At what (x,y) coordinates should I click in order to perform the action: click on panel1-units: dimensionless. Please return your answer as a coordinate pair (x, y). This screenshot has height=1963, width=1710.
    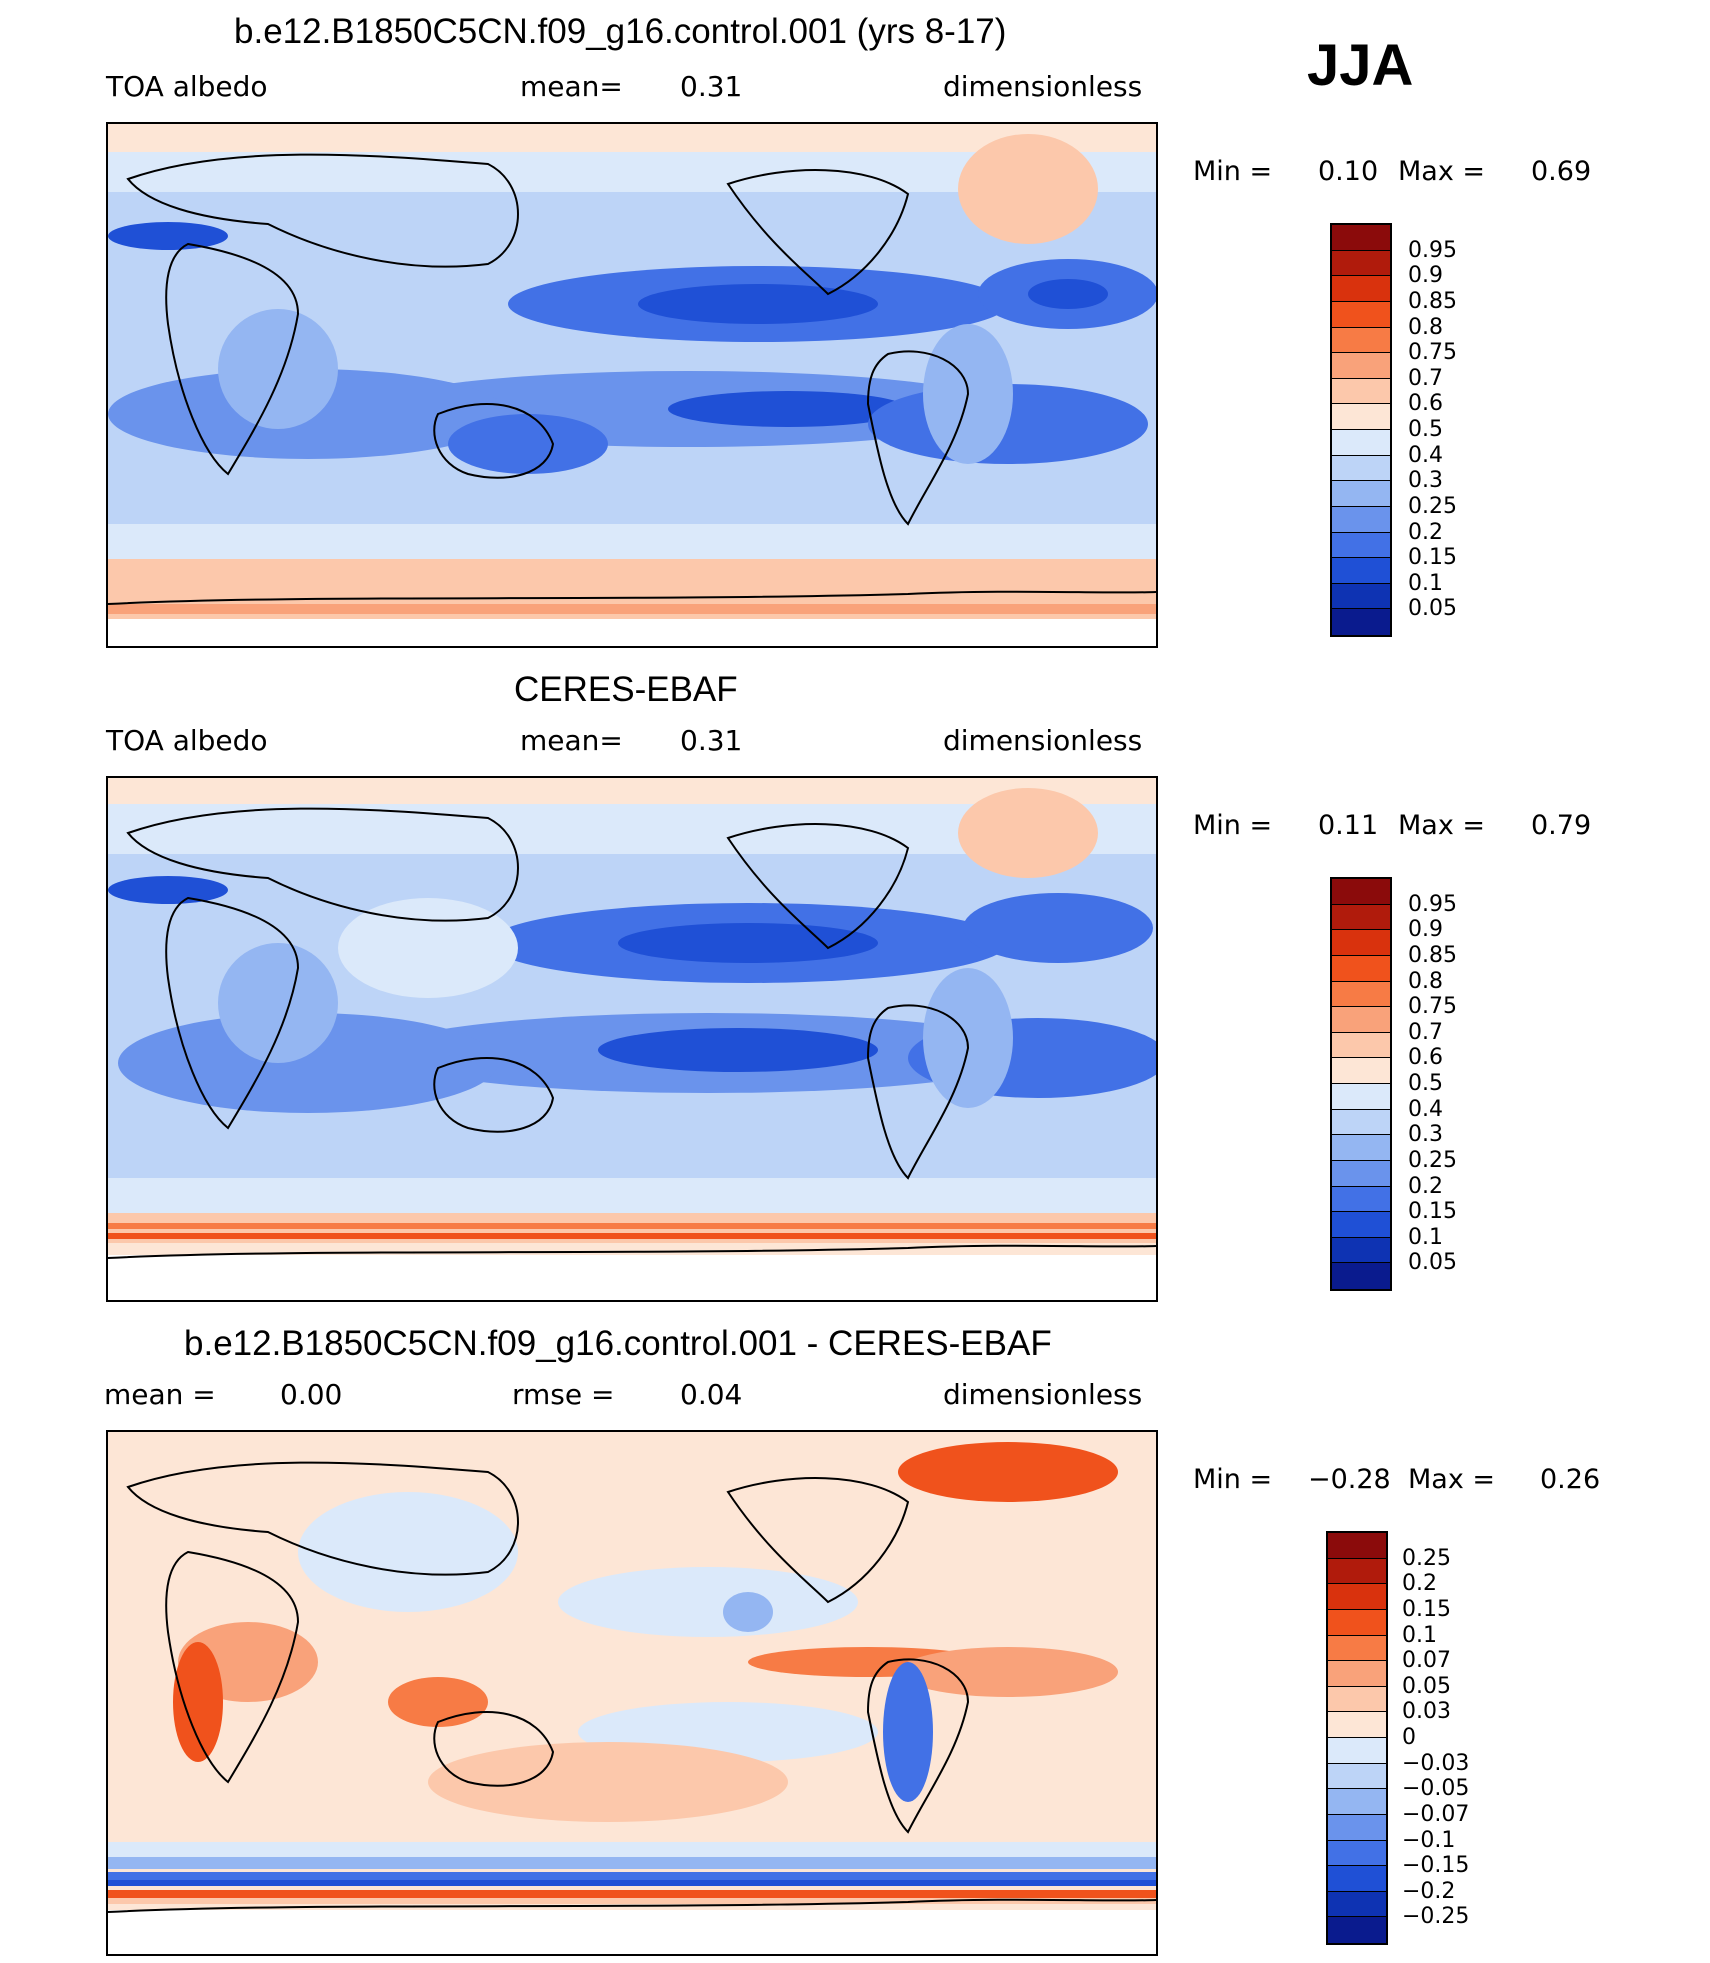
    Looking at the image, I should click on (1043, 86).